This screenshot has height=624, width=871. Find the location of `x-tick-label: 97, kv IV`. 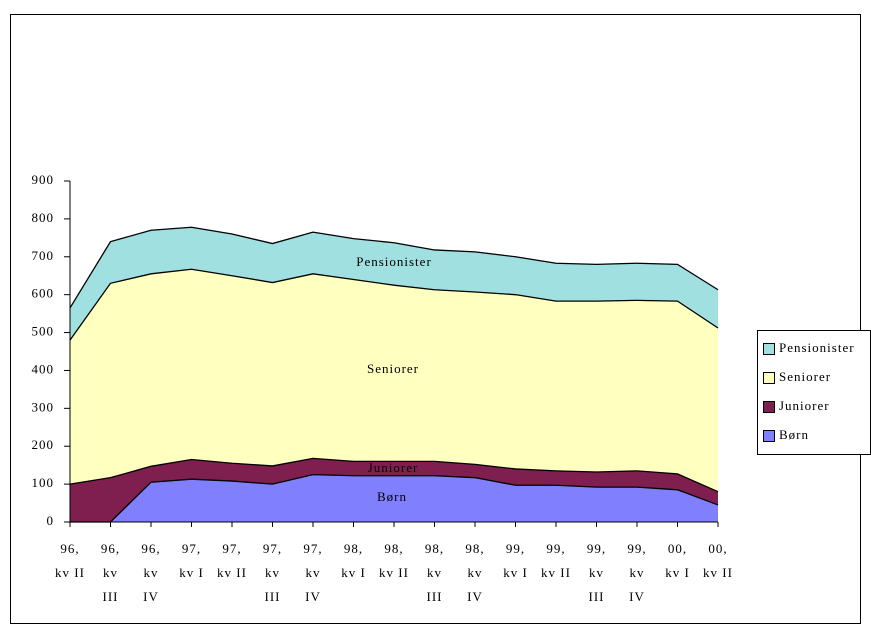

x-tick-label: 97, kv IV is located at coordinates (313, 572).